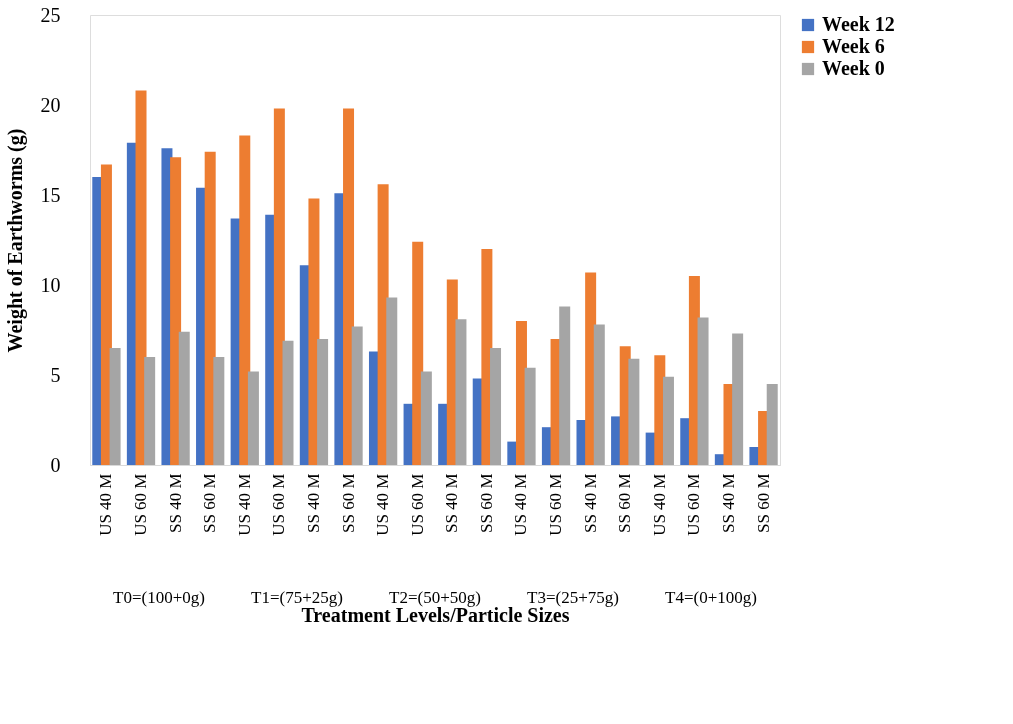  What do you see at coordinates (711, 597) in the screenshot?
I see `text: T4=(0+100g)` at bounding box center [711, 597].